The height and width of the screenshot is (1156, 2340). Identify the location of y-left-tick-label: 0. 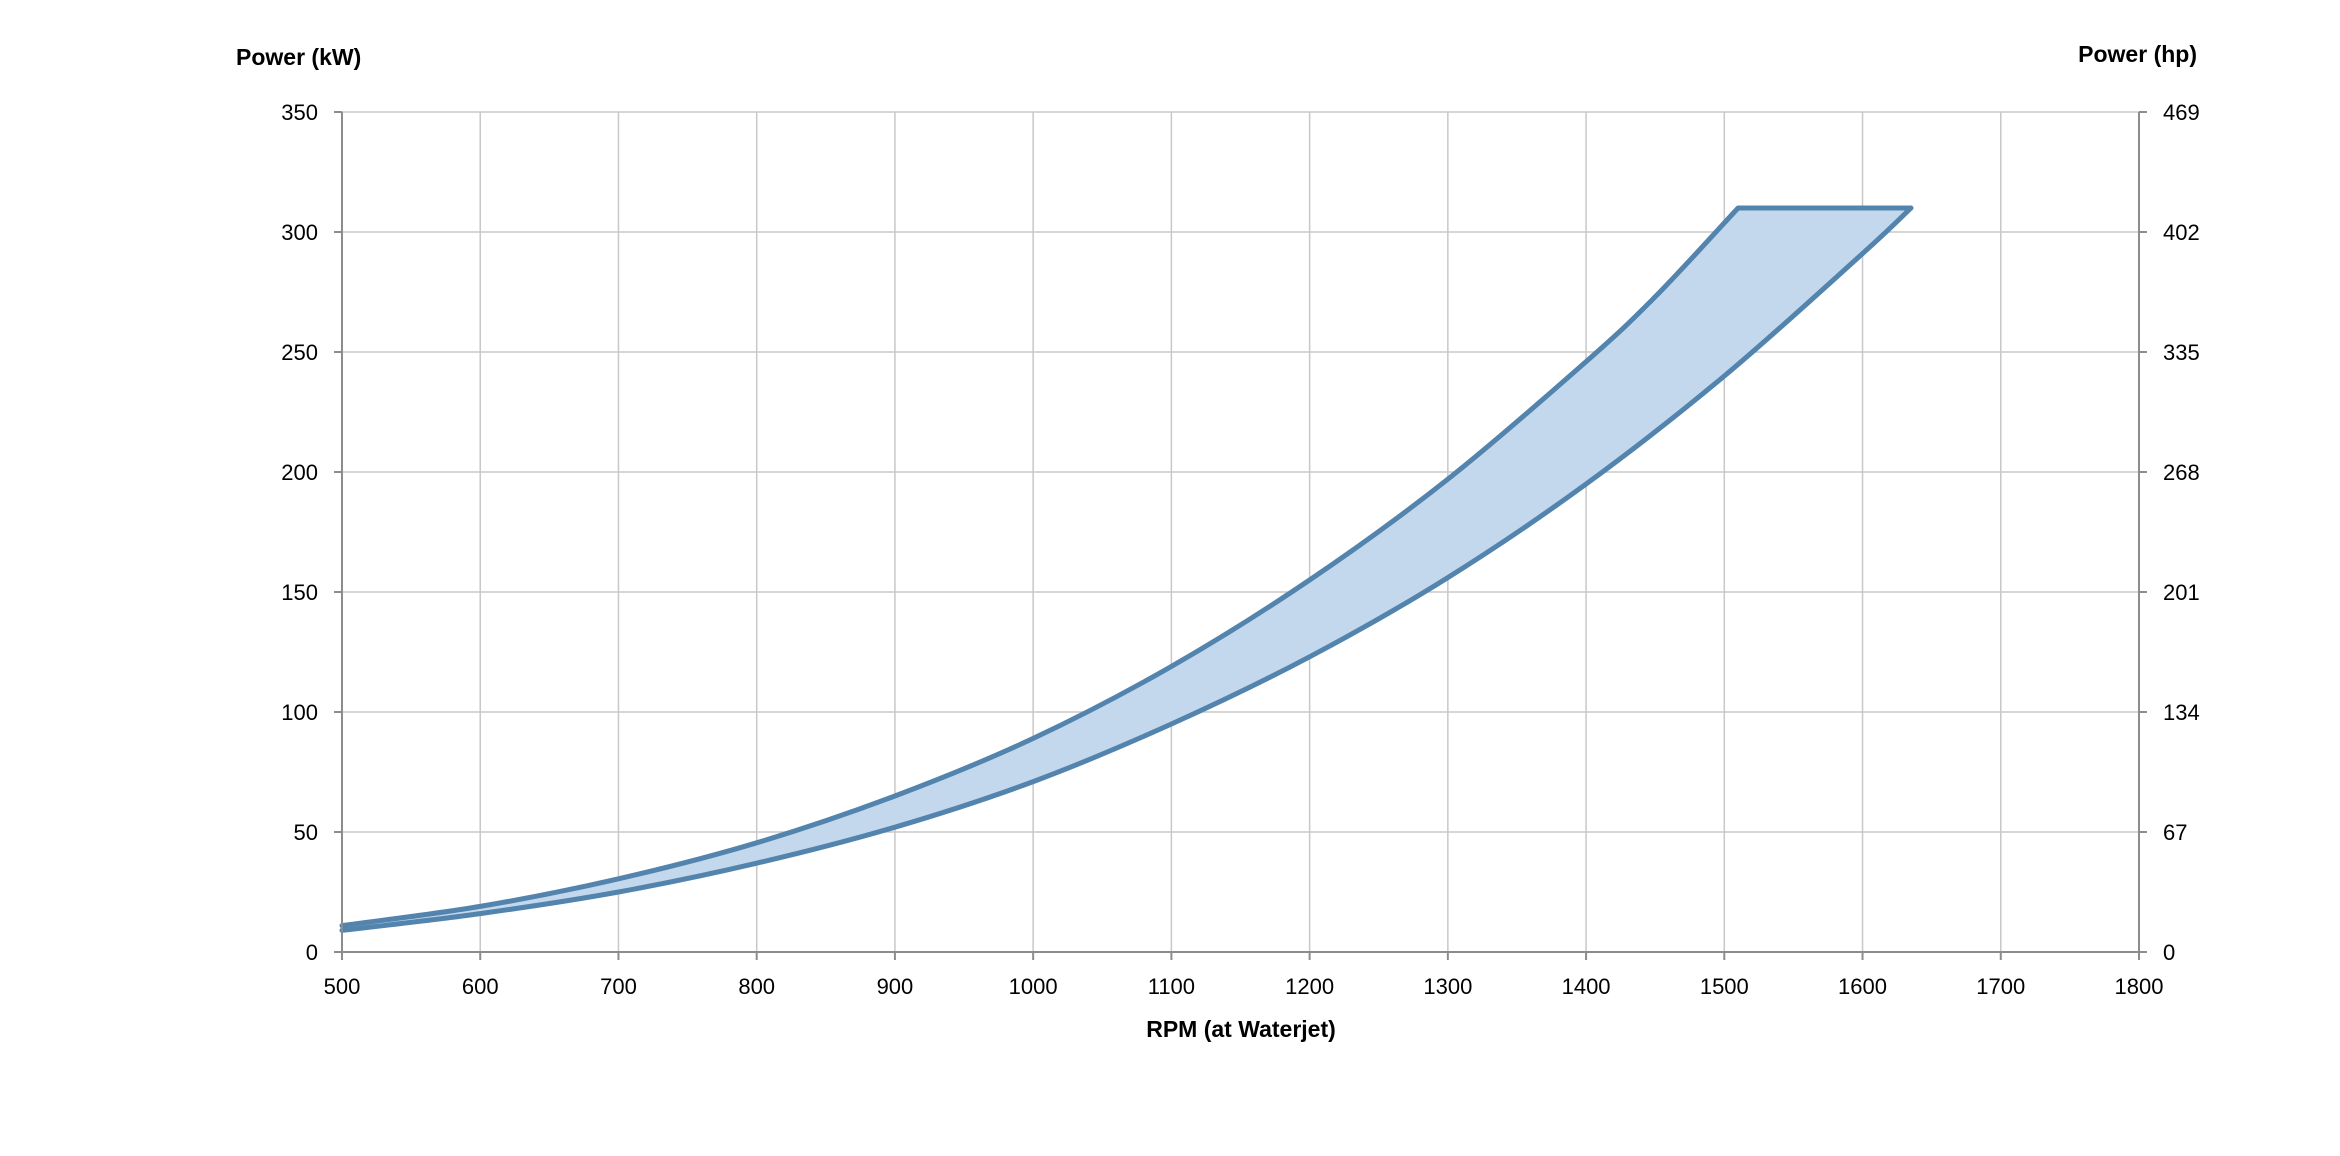
(312, 952).